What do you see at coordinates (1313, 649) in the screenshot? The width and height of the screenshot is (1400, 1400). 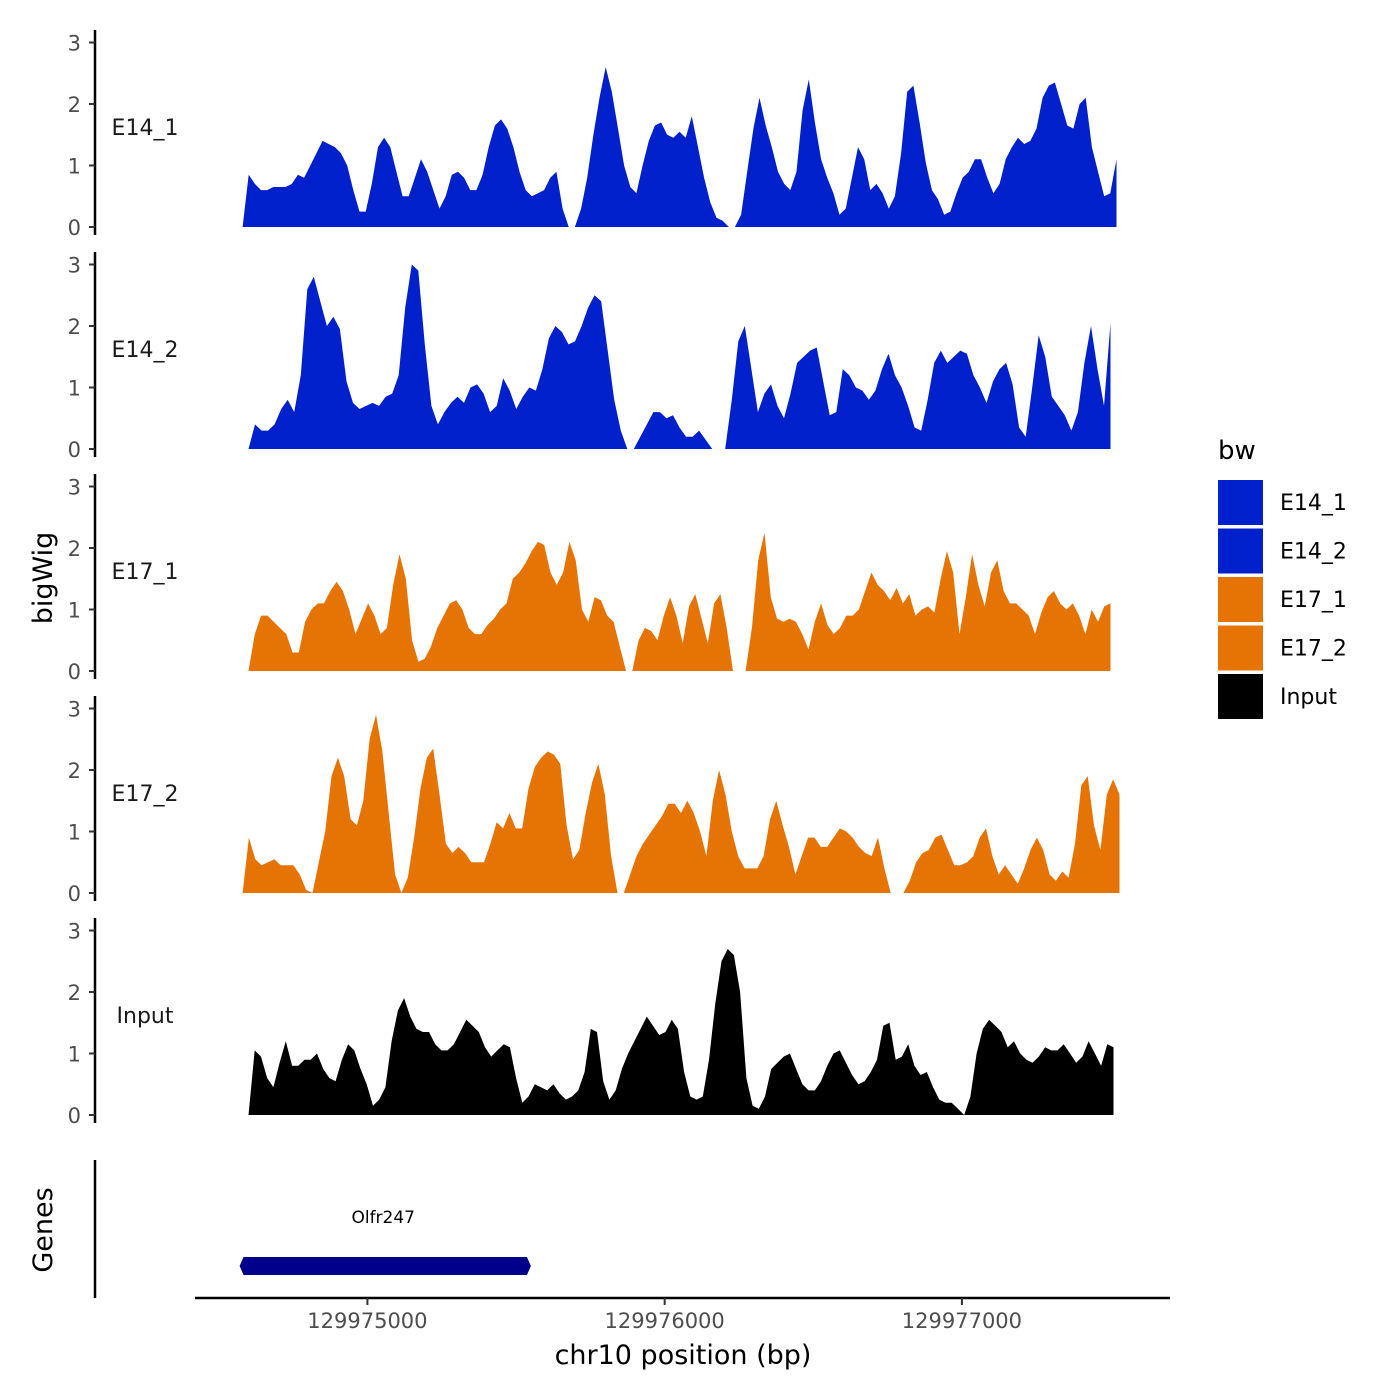 I see `legend-label: E17_2` at bounding box center [1313, 649].